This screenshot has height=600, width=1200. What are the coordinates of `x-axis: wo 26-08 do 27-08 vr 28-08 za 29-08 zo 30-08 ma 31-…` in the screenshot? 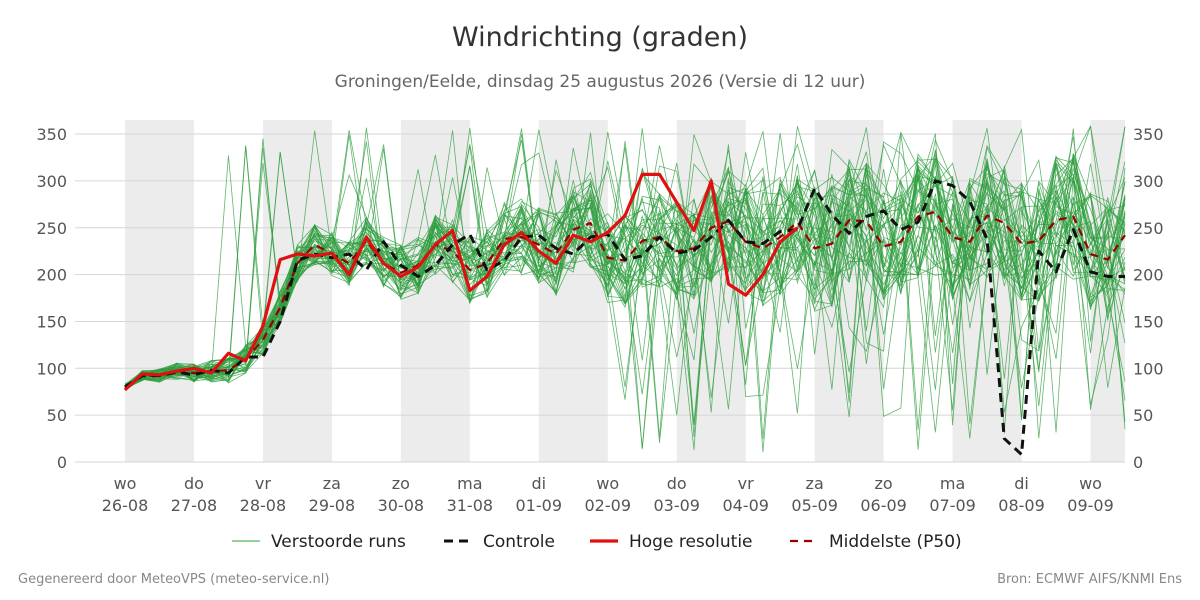 It's located at (608, 494).